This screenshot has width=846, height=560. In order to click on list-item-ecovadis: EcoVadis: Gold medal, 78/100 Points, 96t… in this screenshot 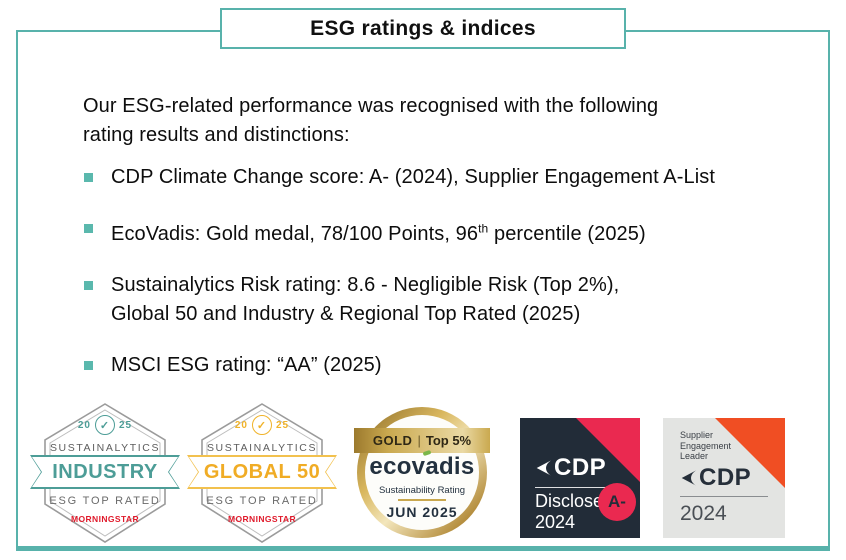, I will do `click(399, 231)`.